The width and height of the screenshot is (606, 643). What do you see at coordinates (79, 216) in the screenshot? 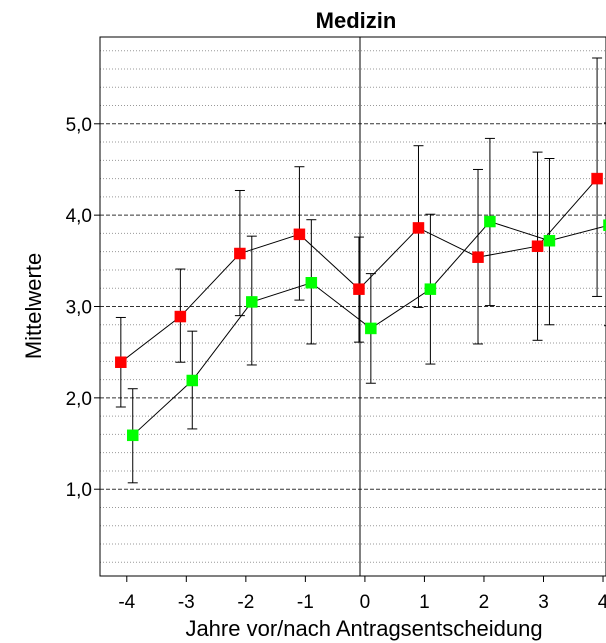
I see `y-tick-label: 4,0` at bounding box center [79, 216].